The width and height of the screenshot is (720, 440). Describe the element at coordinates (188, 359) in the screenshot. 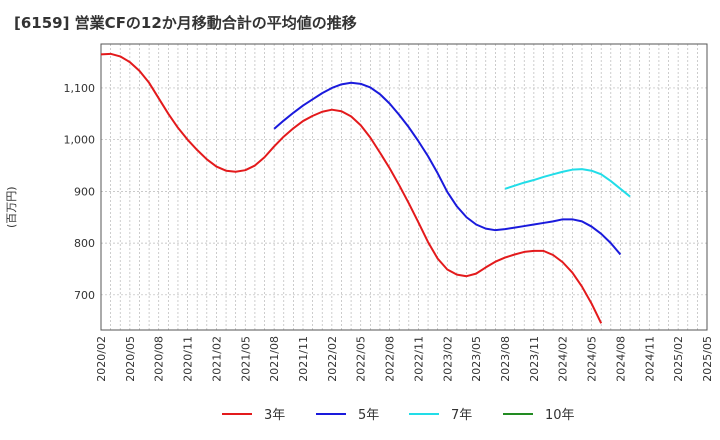

I see `x-tick-label: 2020/11` at that location.